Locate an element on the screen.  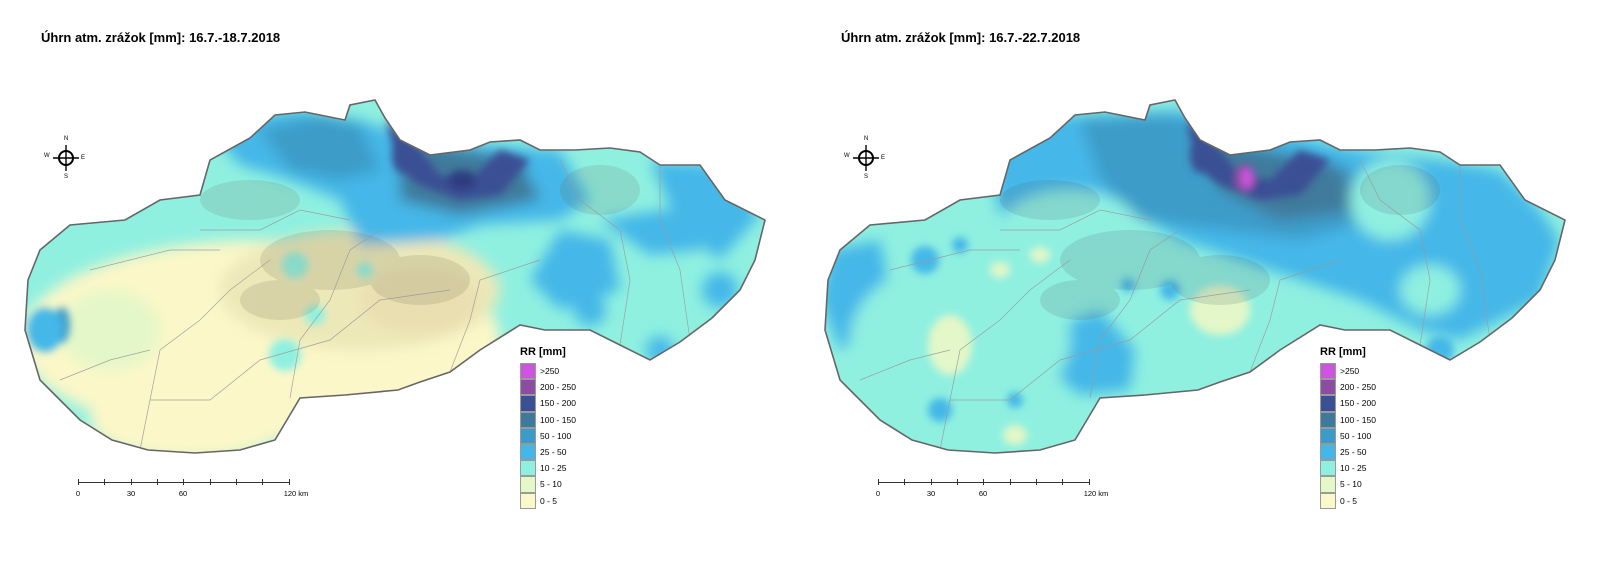
map-title: Úhrn atm. zrážok [mm]: 16.7.-22.7.2018 is located at coordinates (961, 37).